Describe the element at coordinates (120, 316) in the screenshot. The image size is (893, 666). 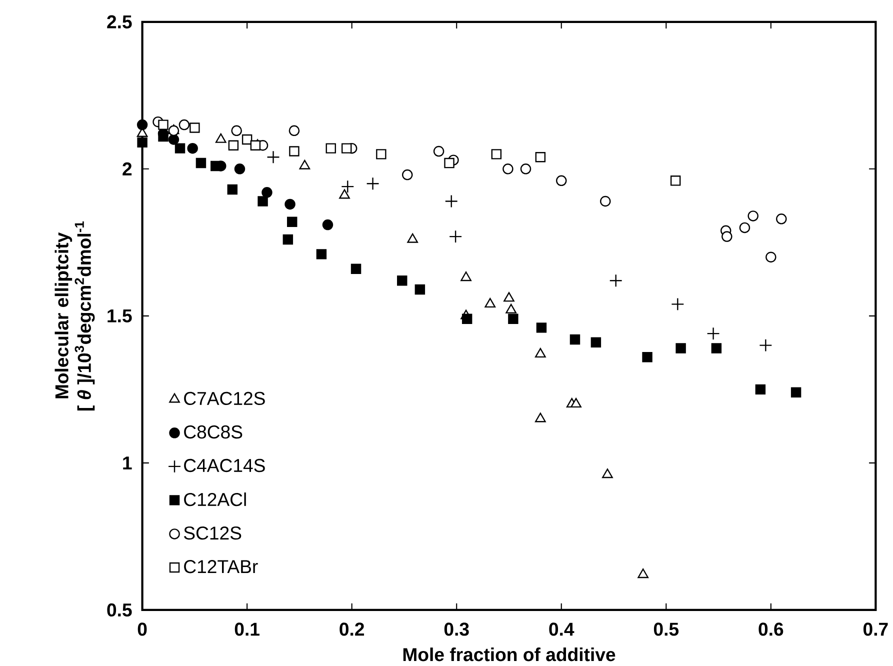
I see `y-tick-label: 1.5` at that location.